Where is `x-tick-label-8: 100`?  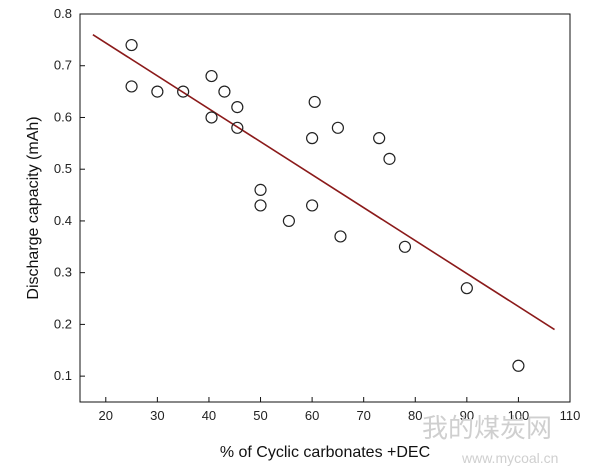 x-tick-label-8: 100 is located at coordinates (519, 415).